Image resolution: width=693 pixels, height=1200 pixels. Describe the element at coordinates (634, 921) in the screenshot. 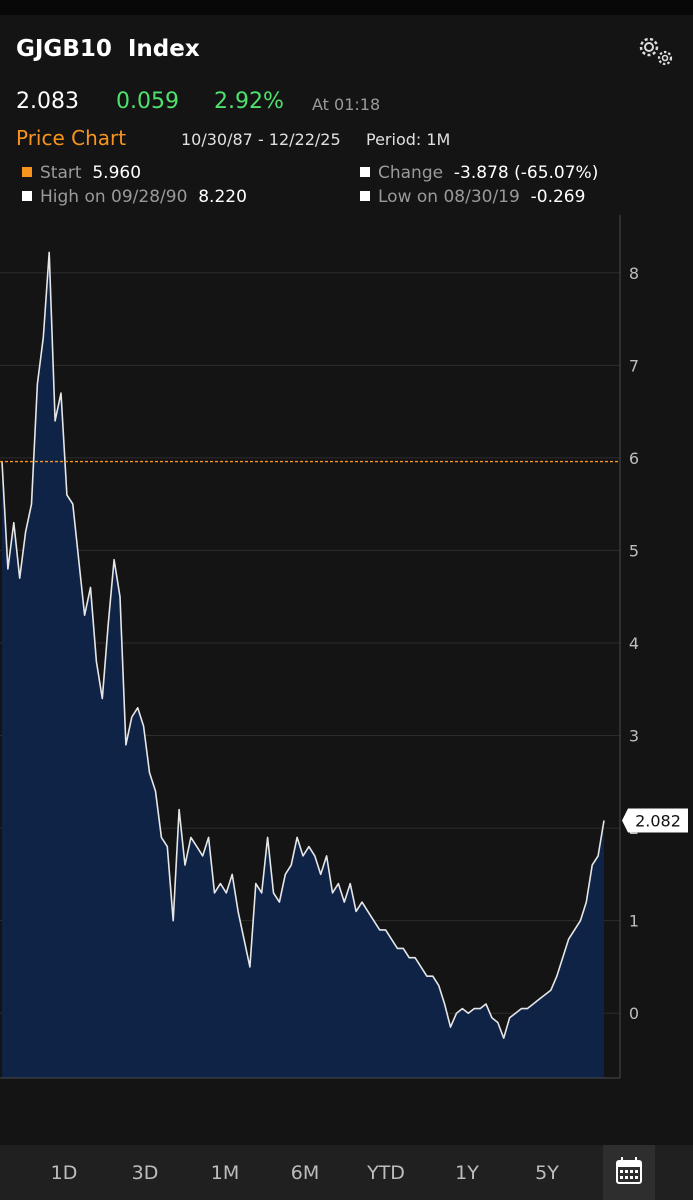

I see `y-tick-label: 1` at that location.